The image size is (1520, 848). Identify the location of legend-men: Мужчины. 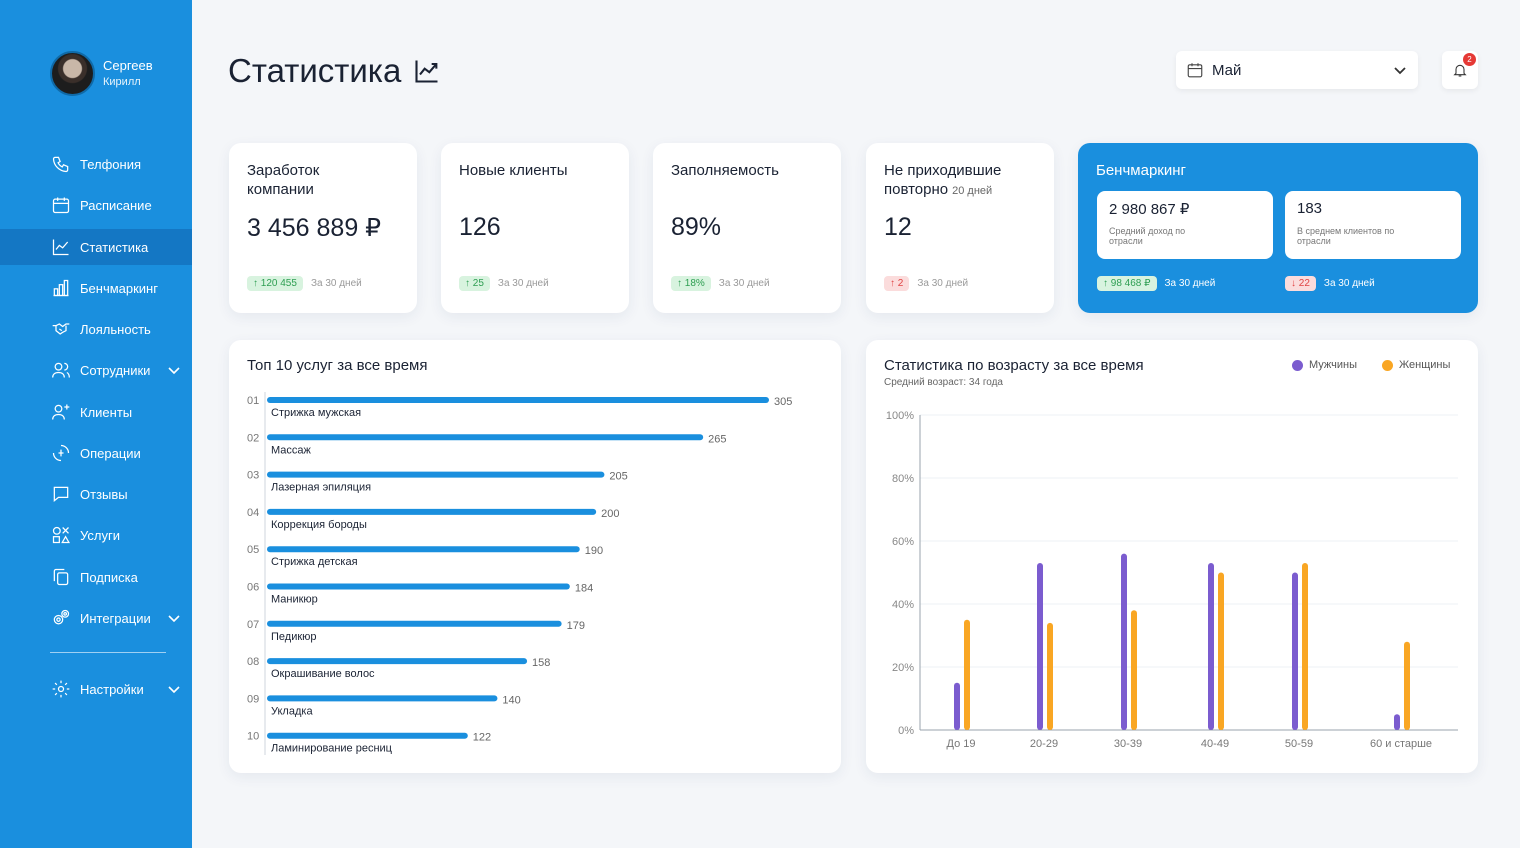
(1324, 365).